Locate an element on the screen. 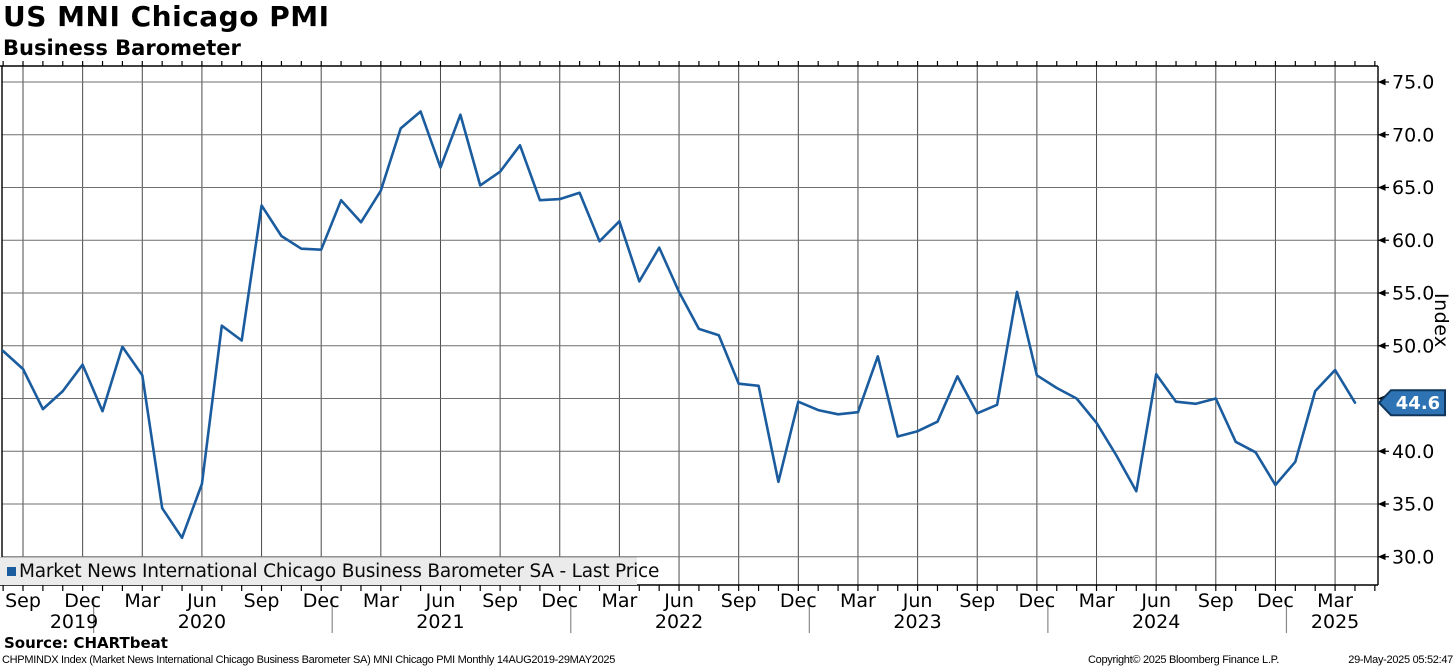 The height and width of the screenshot is (668, 1456). last-price-badge-shape is located at coordinates (1411, 403).